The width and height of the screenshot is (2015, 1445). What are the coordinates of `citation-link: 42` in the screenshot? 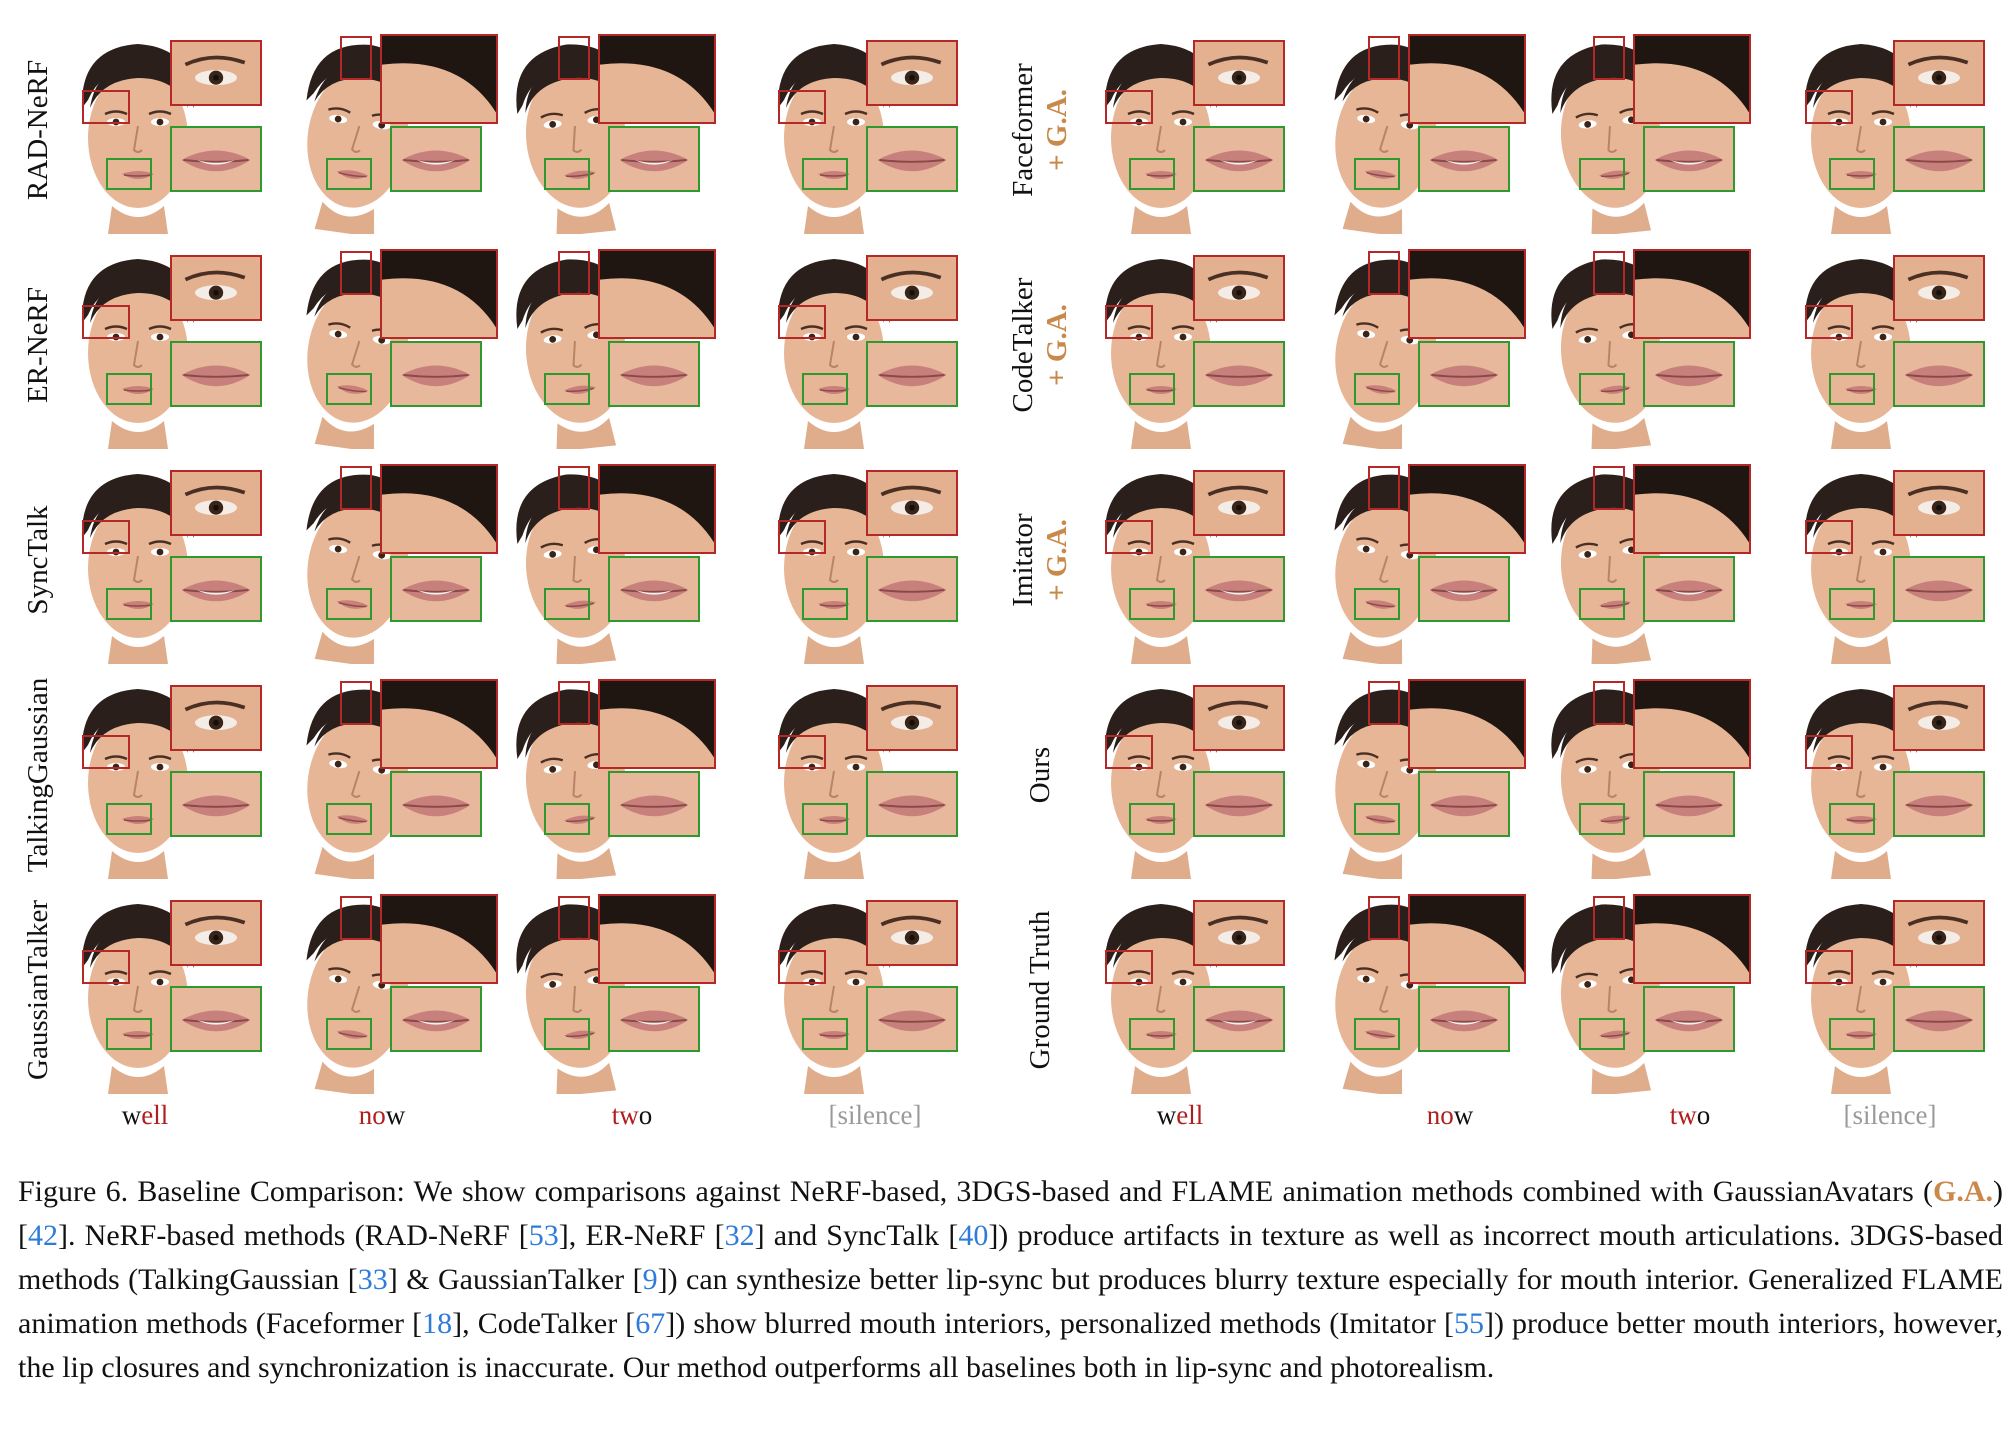 It's located at (43, 1235).